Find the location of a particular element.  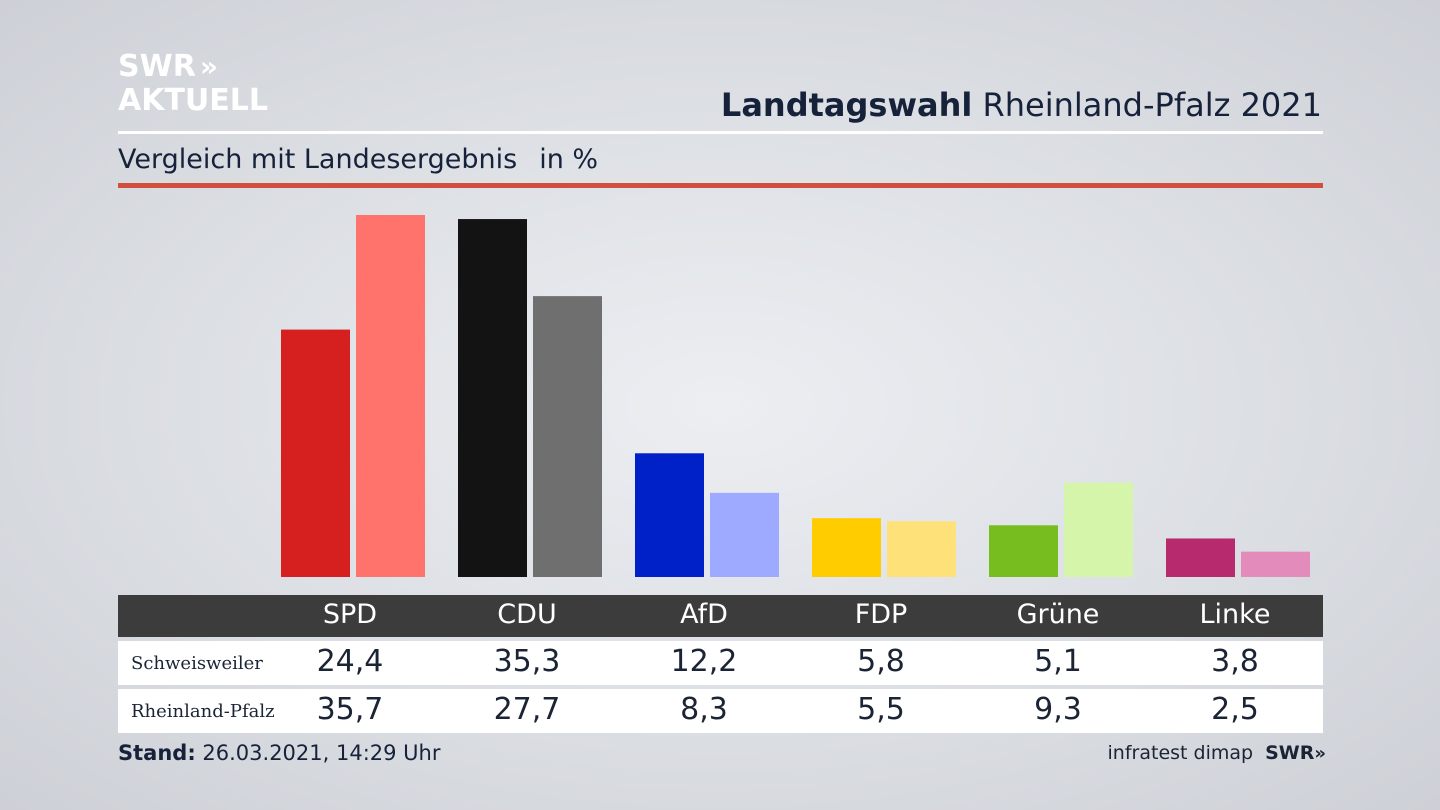

table-cell: 5,5 is located at coordinates (881, 709).